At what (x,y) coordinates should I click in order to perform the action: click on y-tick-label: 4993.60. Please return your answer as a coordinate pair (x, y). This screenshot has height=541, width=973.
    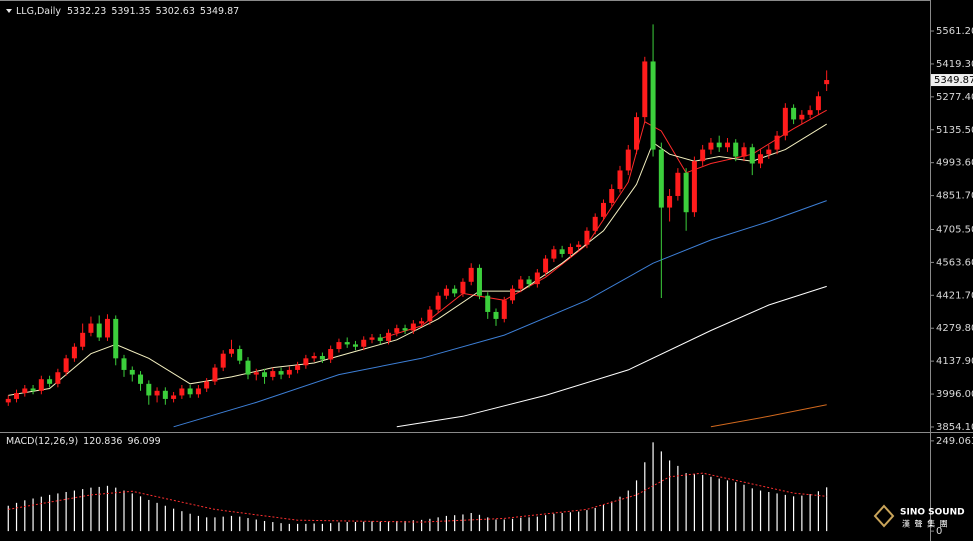
    Looking at the image, I should click on (954, 163).